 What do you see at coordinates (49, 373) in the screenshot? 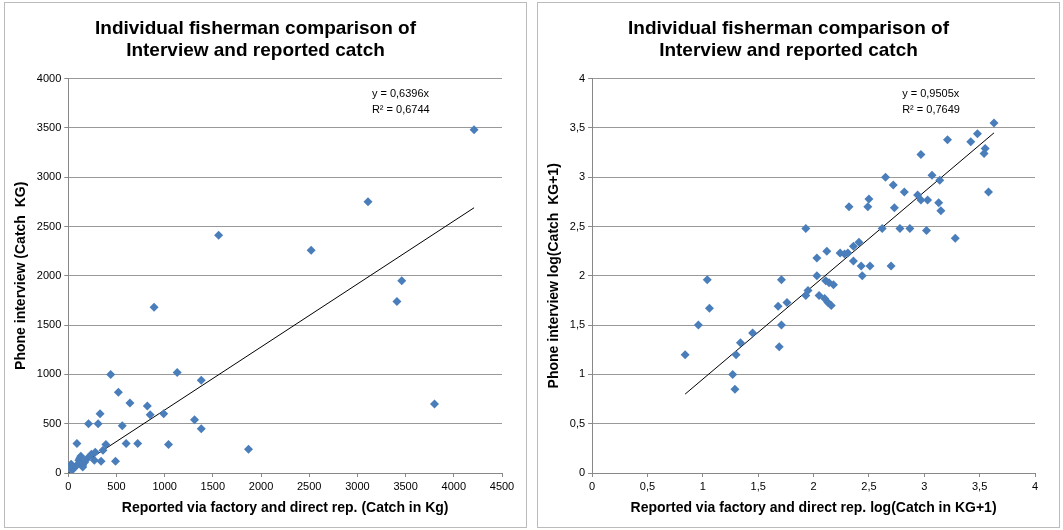
I see `y-tick-label: 1000` at bounding box center [49, 373].